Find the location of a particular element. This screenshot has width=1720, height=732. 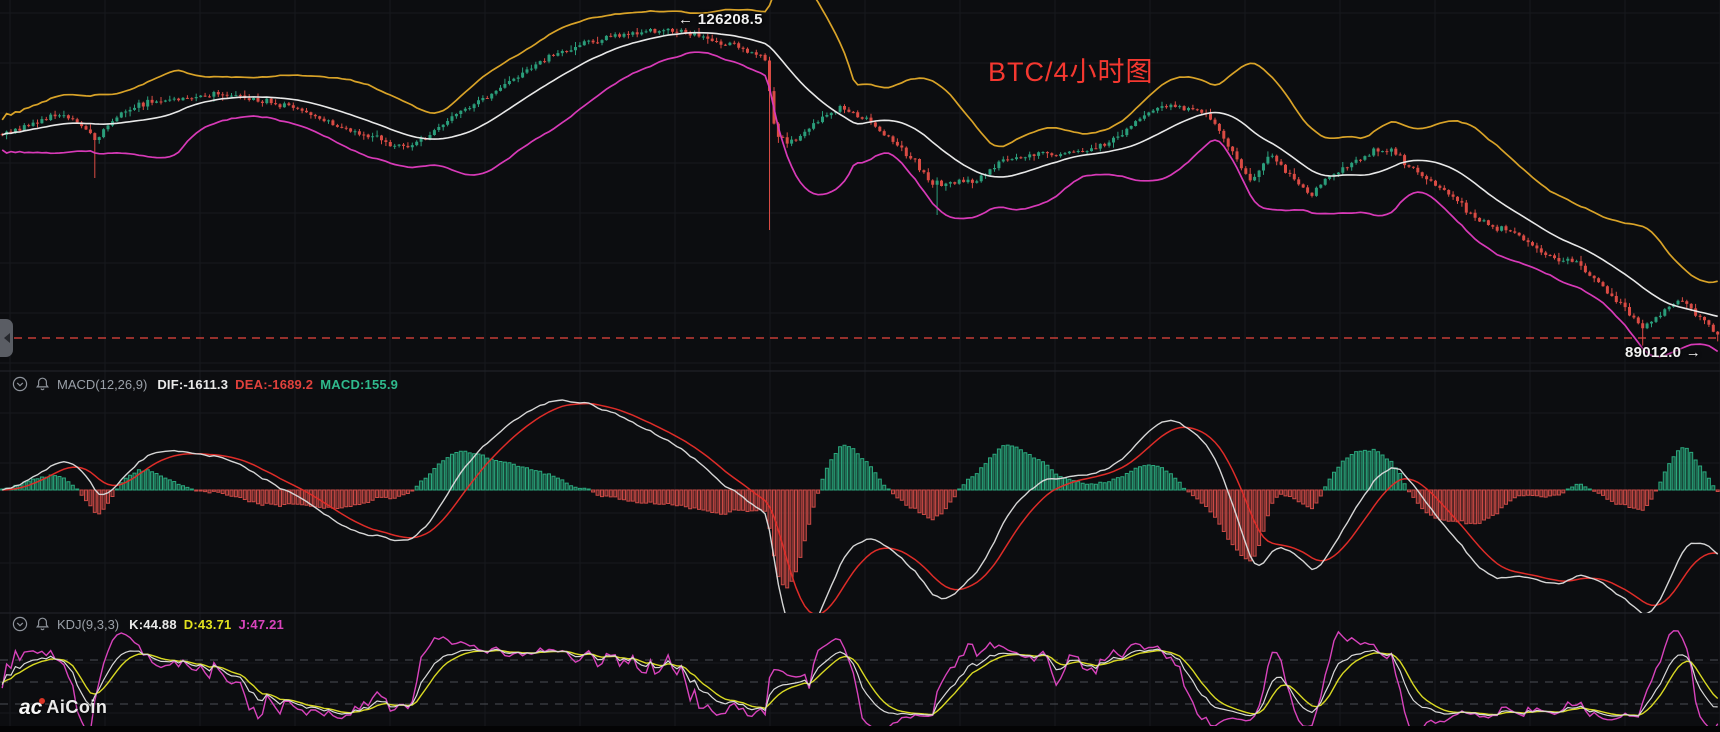

kdj-lines is located at coordinates (860, 681).